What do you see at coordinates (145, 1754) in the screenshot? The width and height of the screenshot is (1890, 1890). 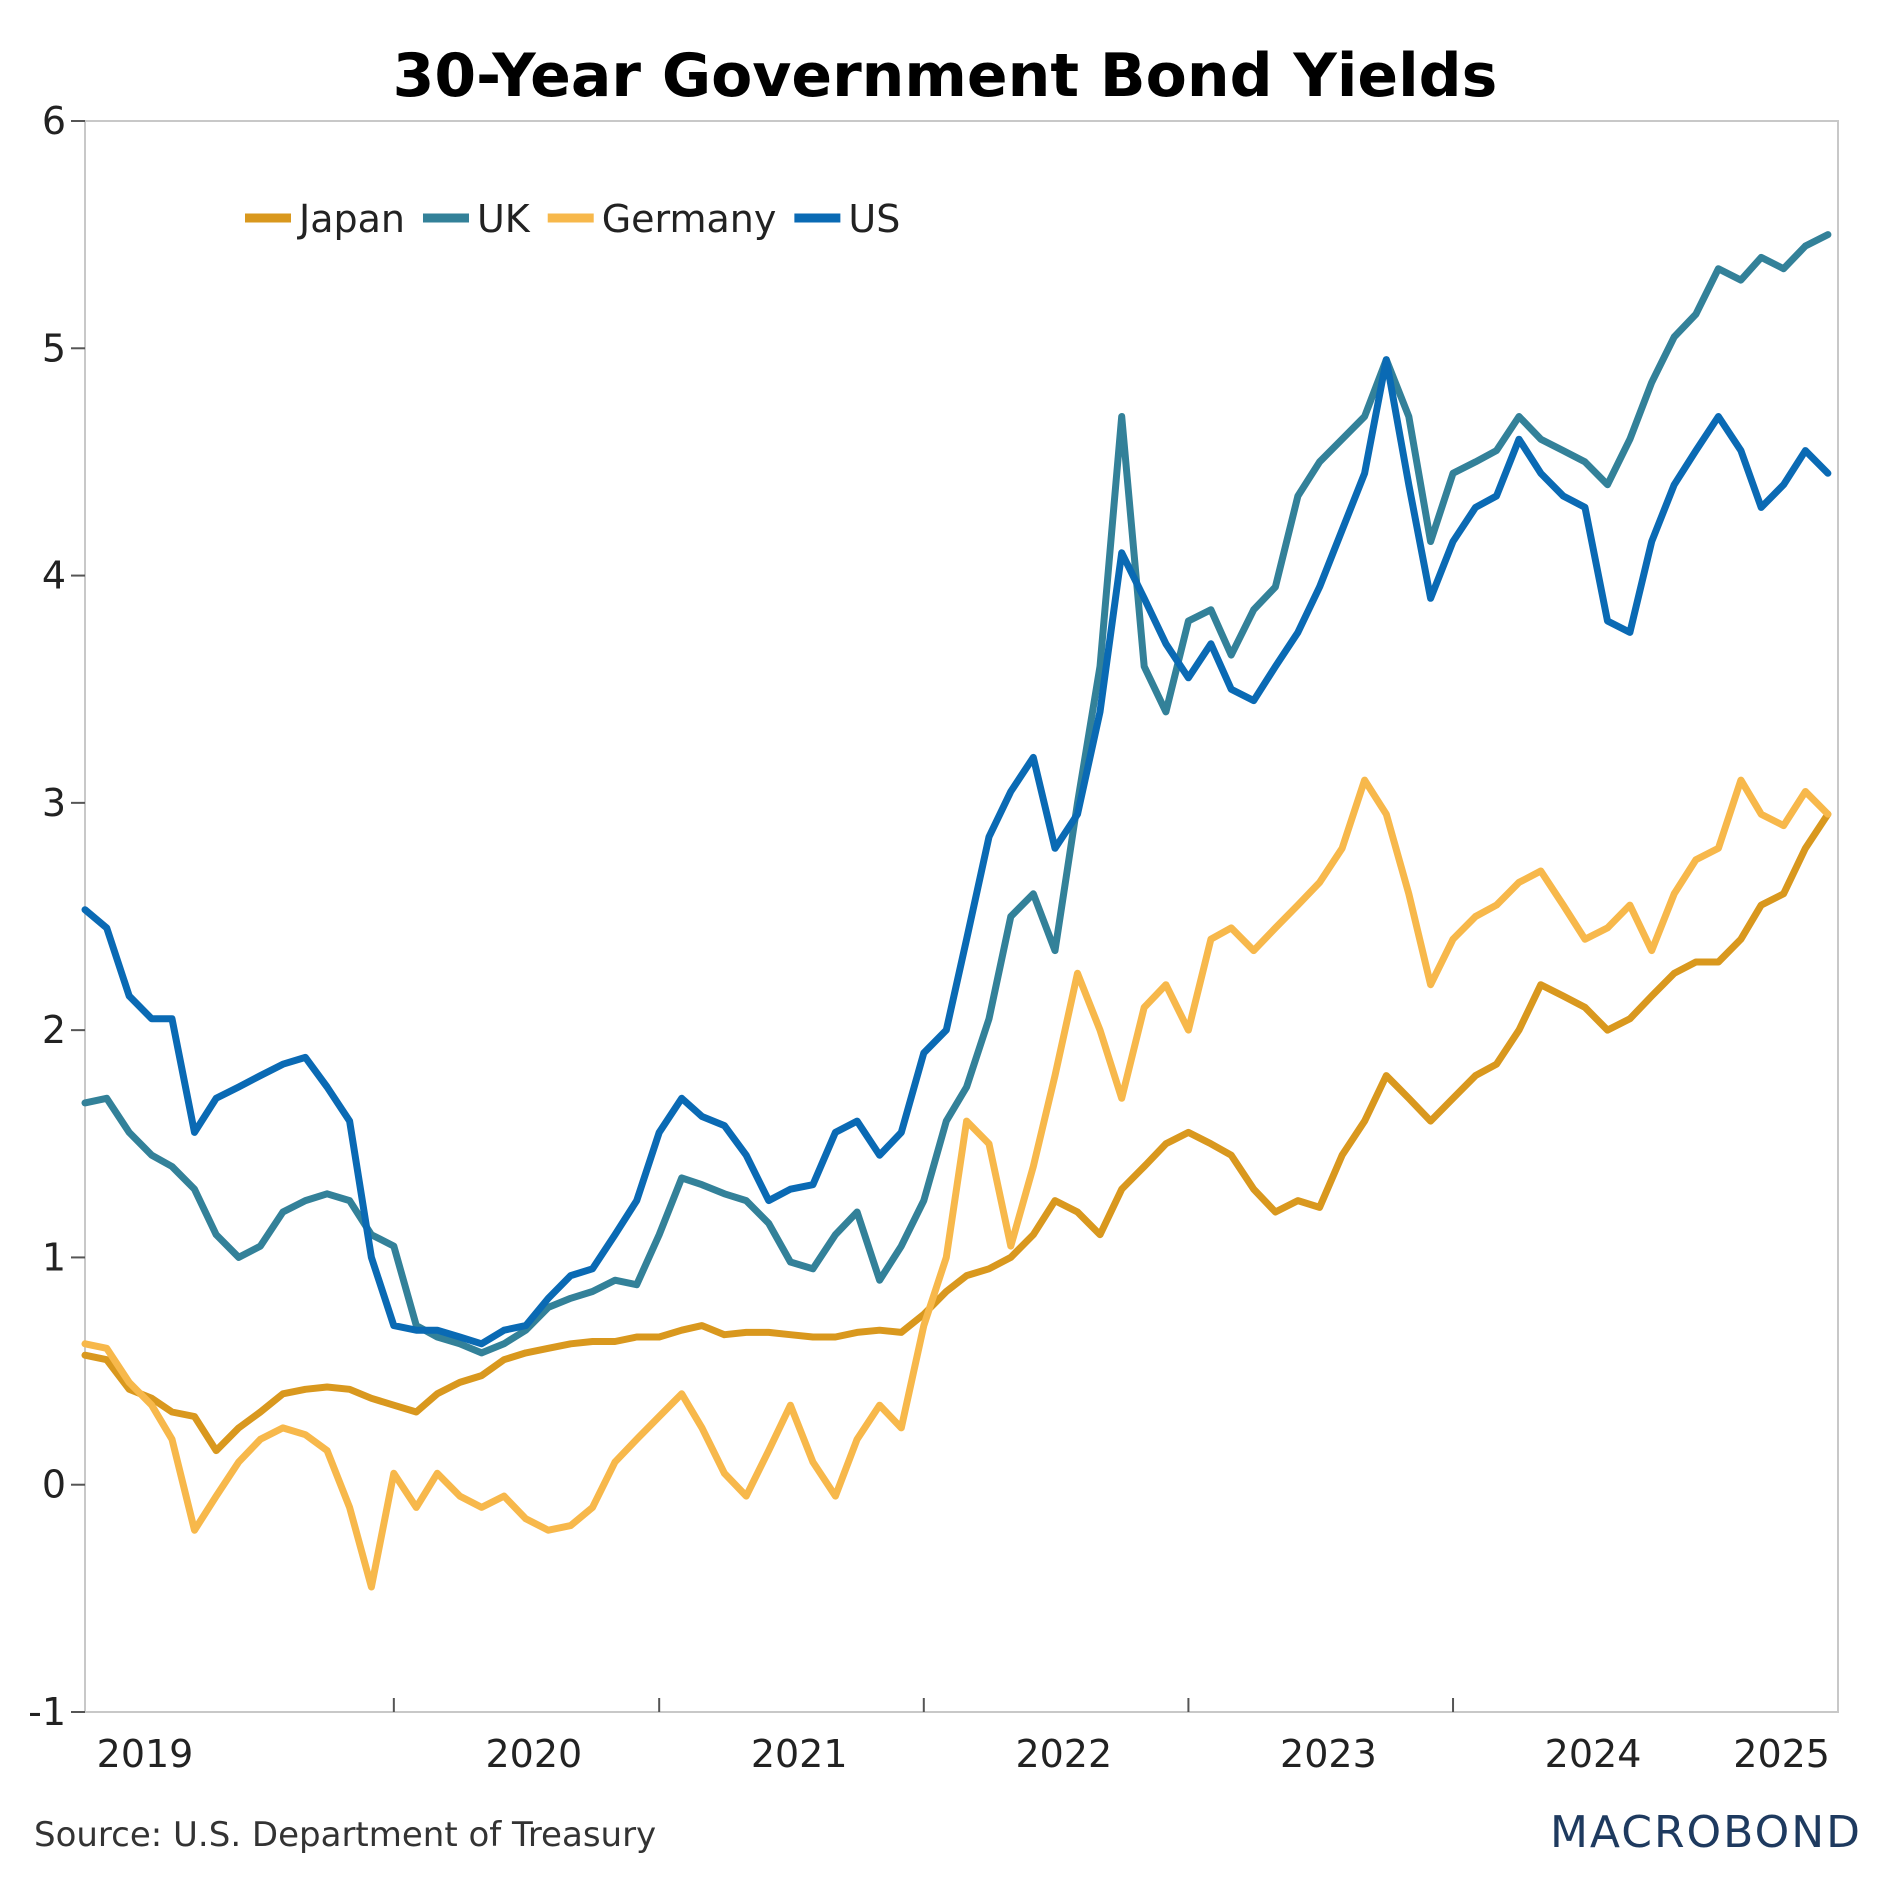 I see `x-tick-label: 2019` at bounding box center [145, 1754].